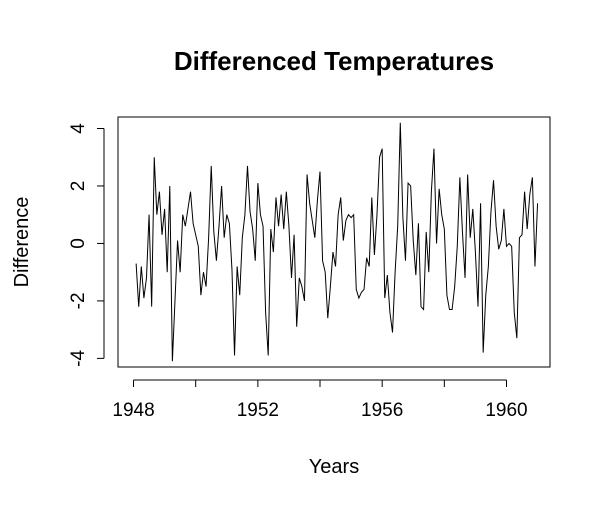 Image resolution: width=612 pixels, height=511 pixels. Describe the element at coordinates (506, 410) in the screenshot. I see `x-tick-label: 1960` at that location.